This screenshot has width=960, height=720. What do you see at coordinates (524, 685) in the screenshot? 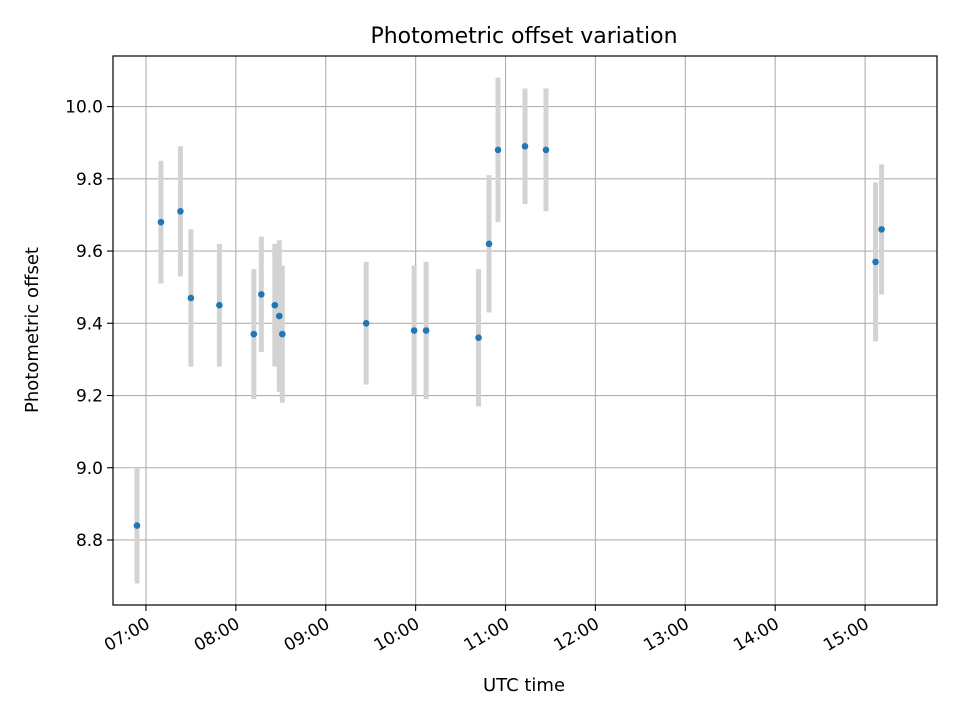
I see `x-axis-label: UTC time` at bounding box center [524, 685].